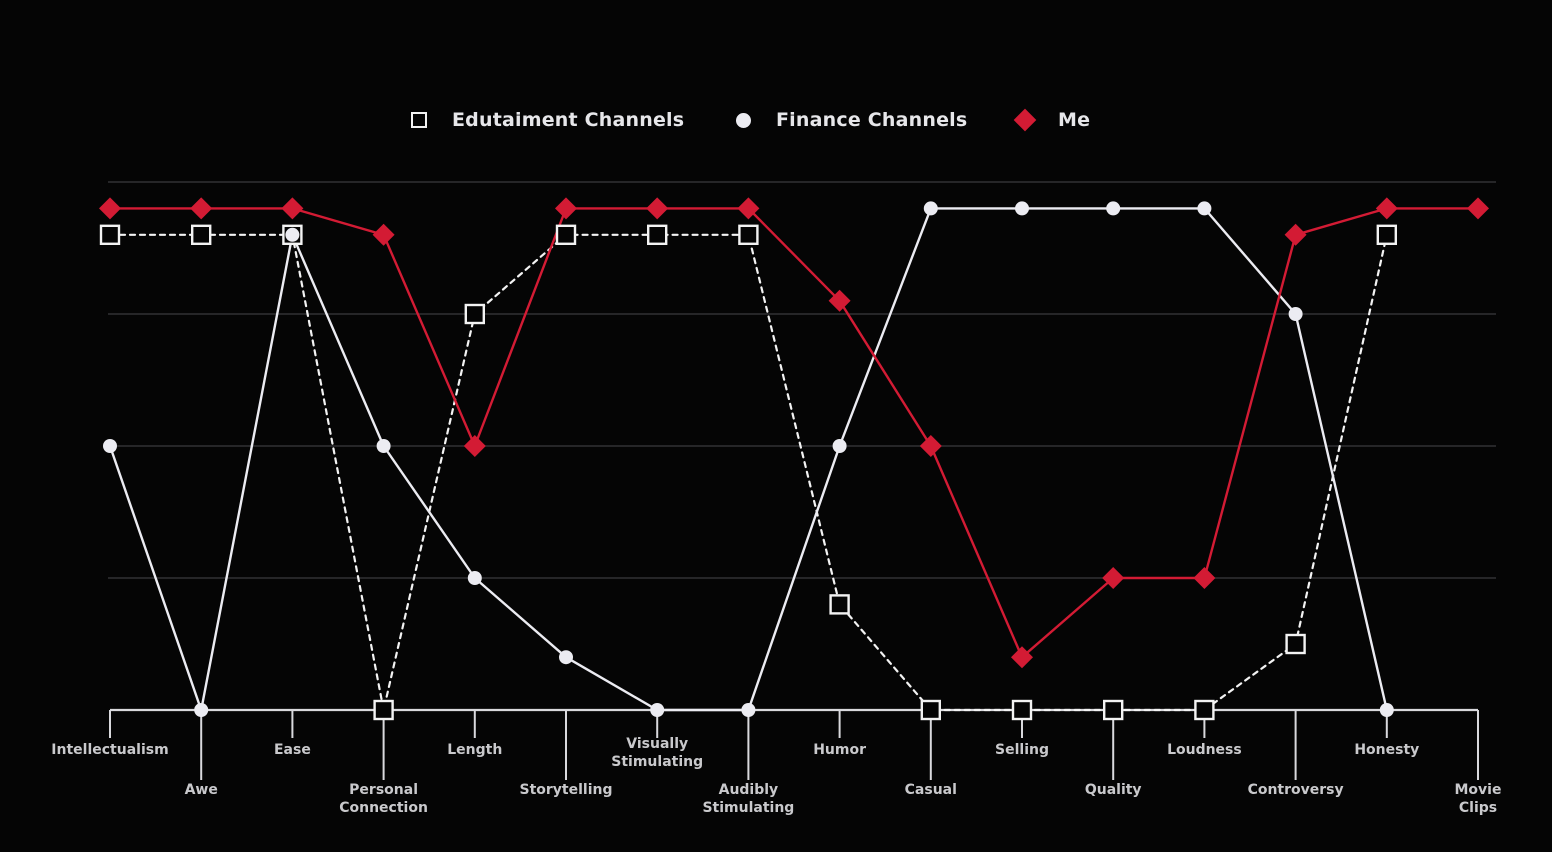 Image resolution: width=1552 pixels, height=852 pixels. Describe the element at coordinates (383, 799) in the screenshot. I see `x-tick-label: Personal Connection` at that location.